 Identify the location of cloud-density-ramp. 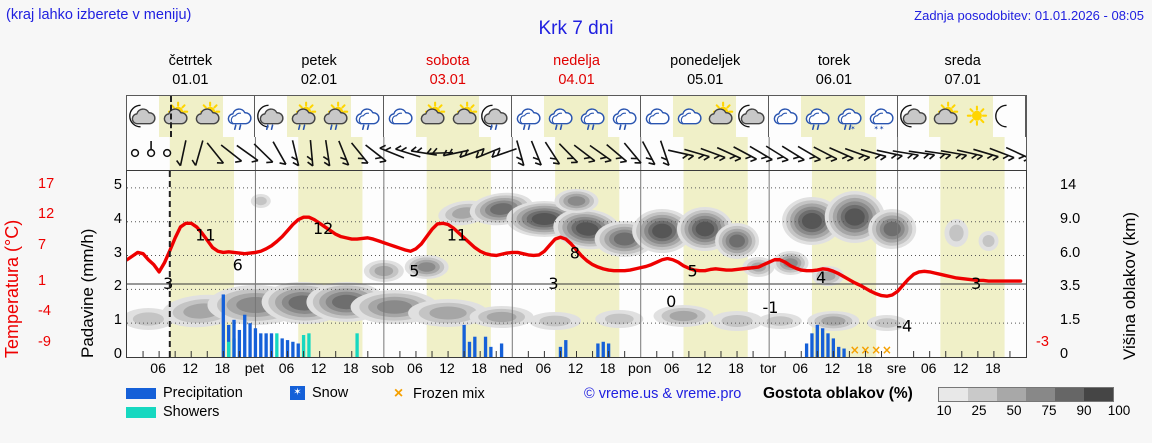
(1026, 394).